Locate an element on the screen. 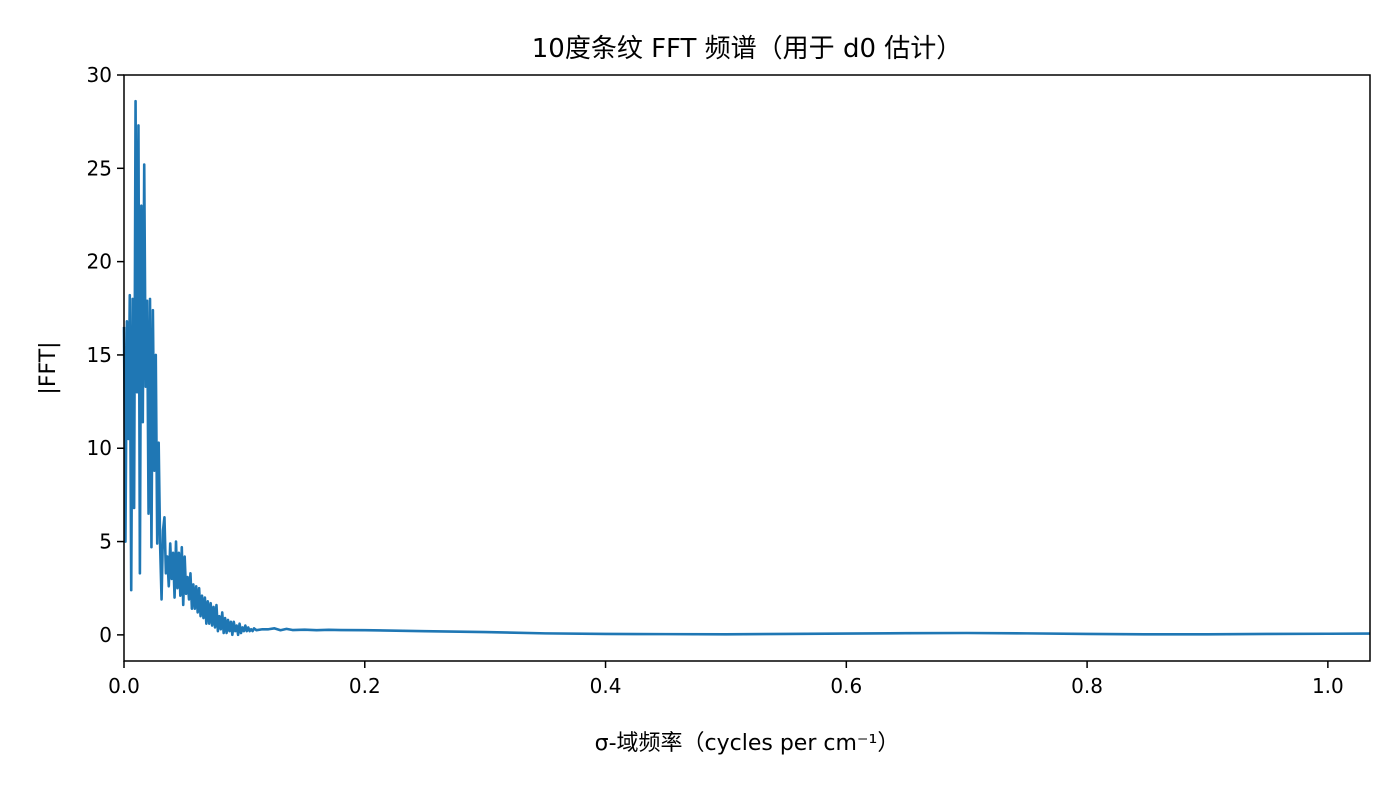  y-tick-label: 0 is located at coordinates (105, 635).